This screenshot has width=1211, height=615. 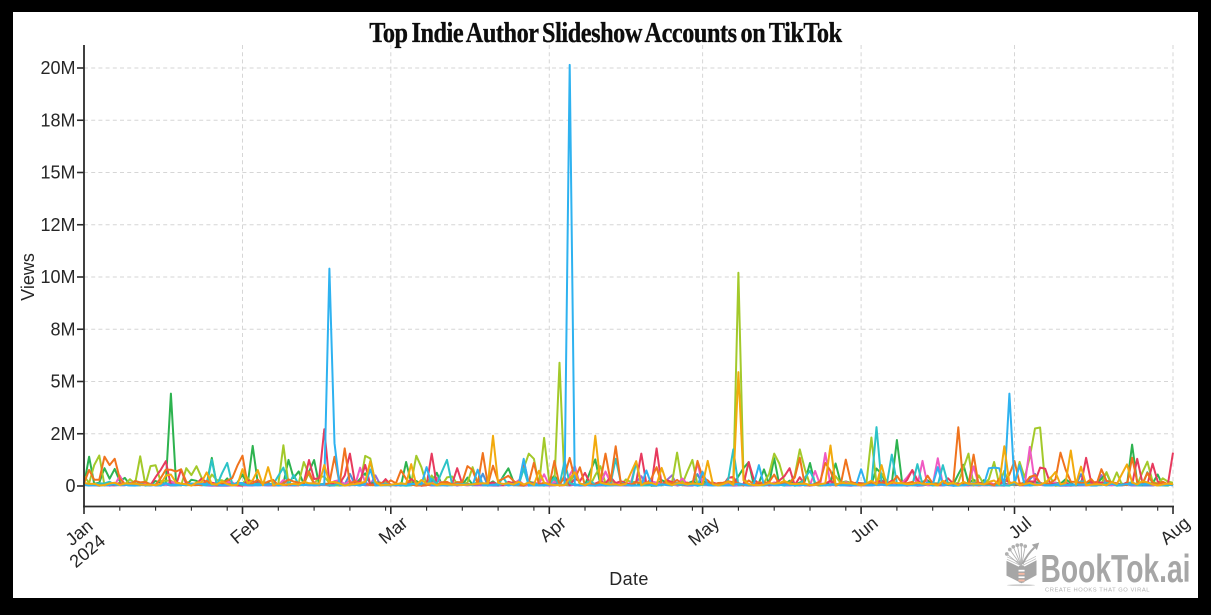 I want to click on svg-text: 2M, so click(x=62, y=434).